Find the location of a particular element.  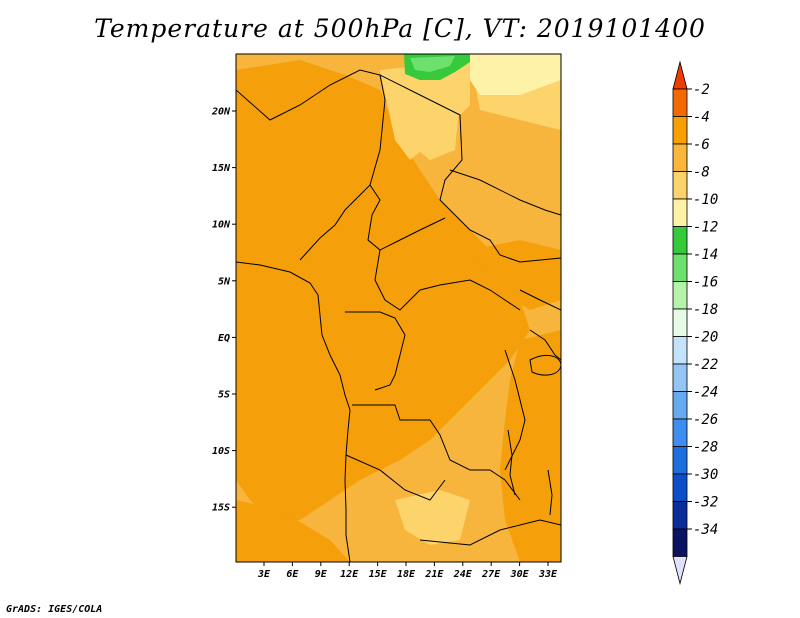

colorbar-label: -10 is located at coordinates (705, 200).